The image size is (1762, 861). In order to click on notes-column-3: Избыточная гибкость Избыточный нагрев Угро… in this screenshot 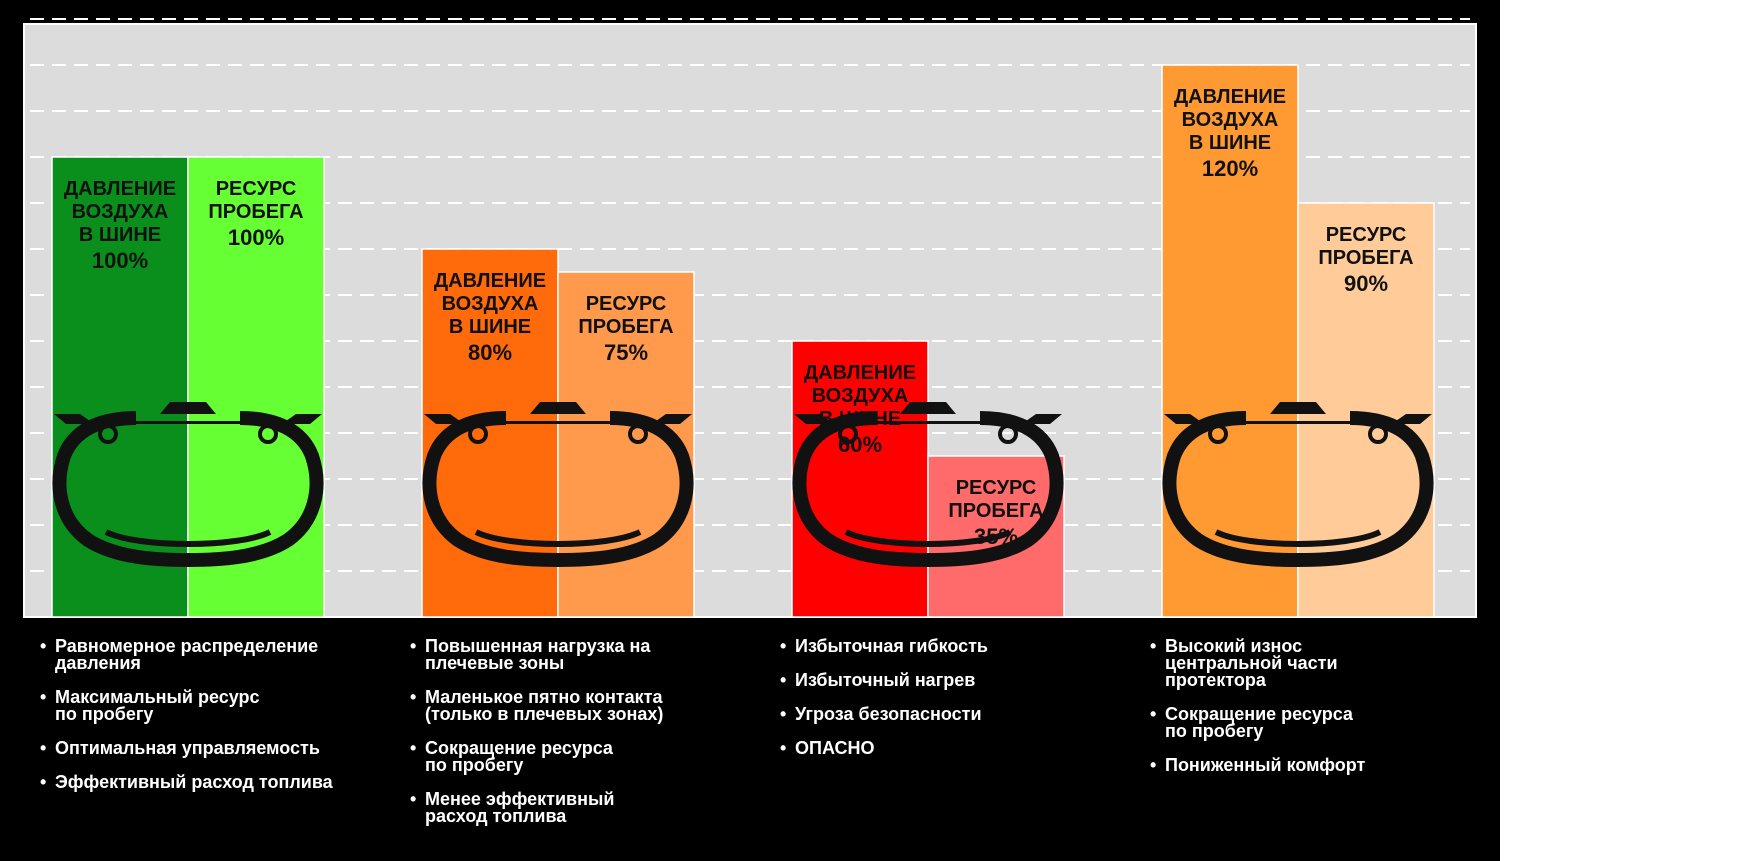, I will do `click(884, 705)`.